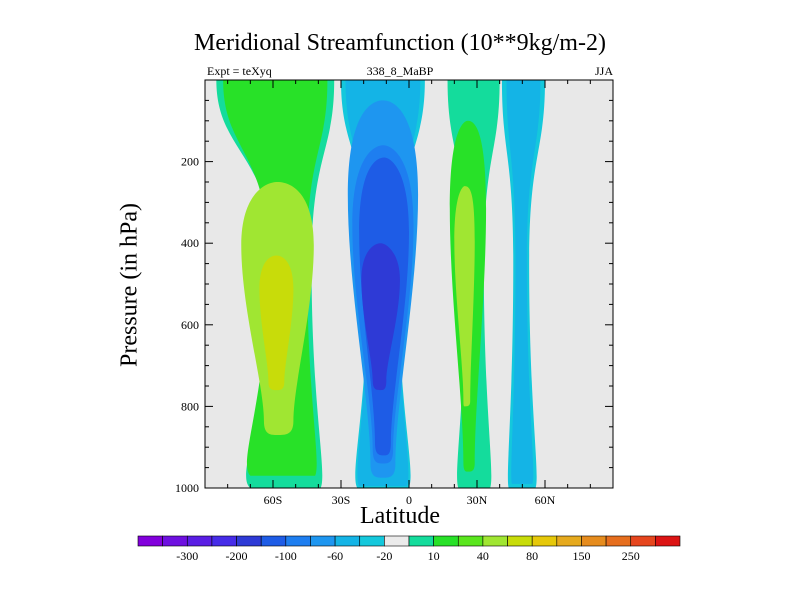  What do you see at coordinates (409, 549) in the screenshot?
I see `colorbar: -300 -200 -100 -60 -20 10 40 80 150 250` at bounding box center [409, 549].